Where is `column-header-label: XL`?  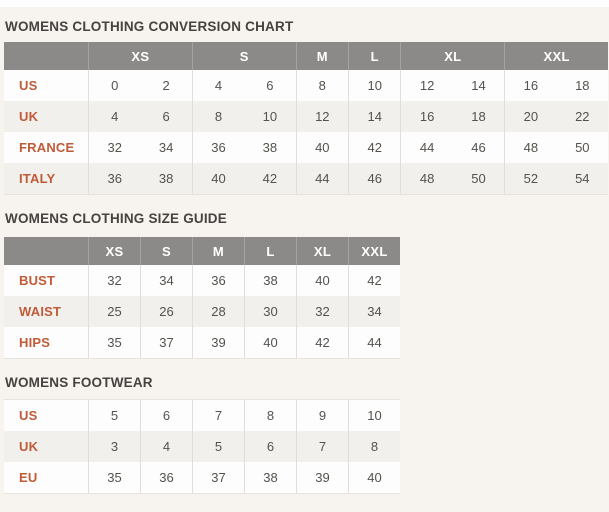
column-header-label: XL is located at coordinates (322, 251).